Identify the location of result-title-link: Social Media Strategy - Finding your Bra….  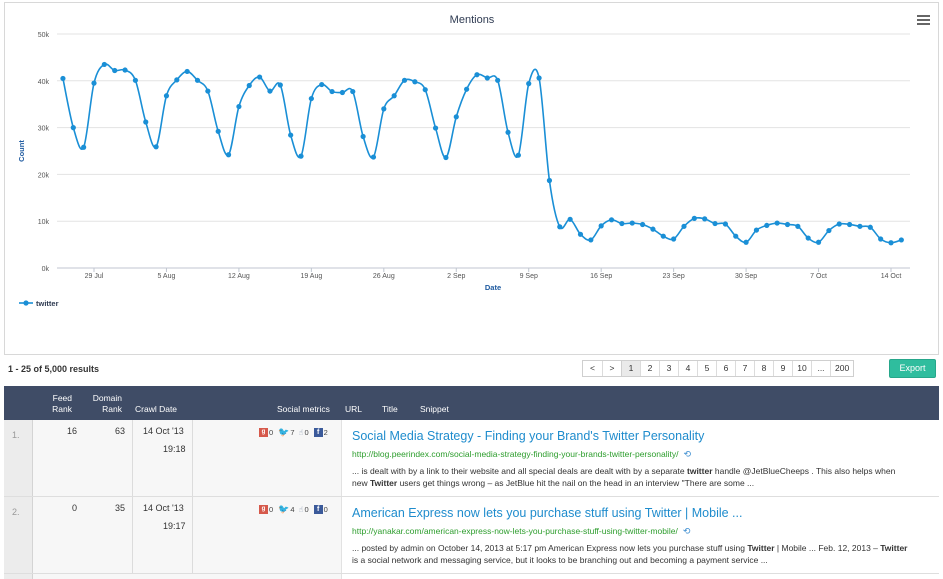
(528, 436).